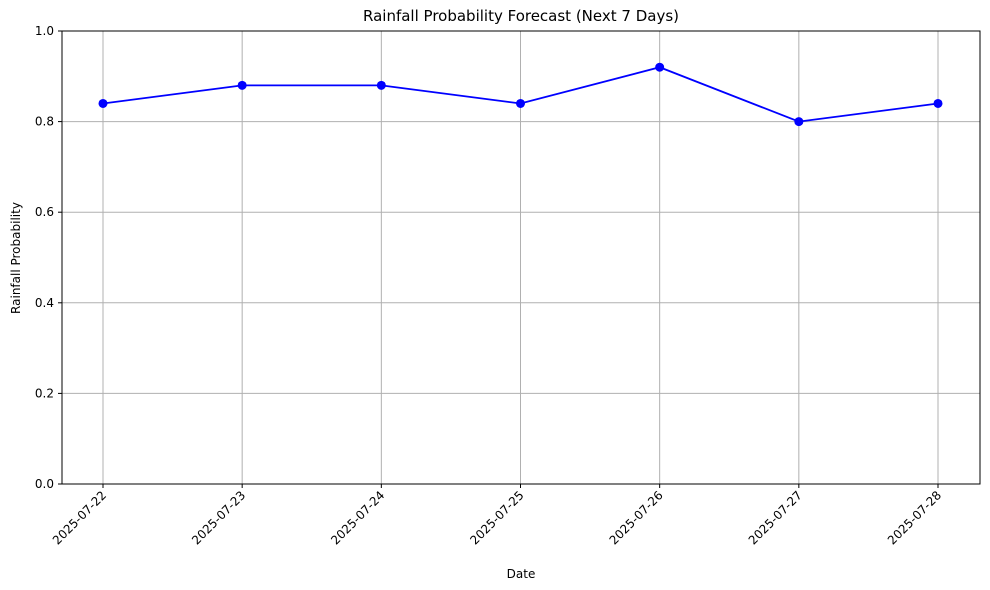 This screenshot has height=590, width=990. What do you see at coordinates (636, 517) in the screenshot?
I see `x-tick-label: 2025-07-26` at bounding box center [636, 517].